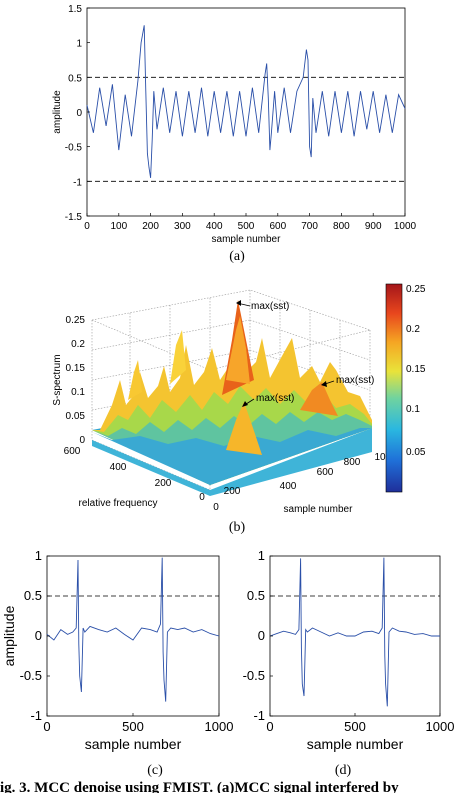  Describe the element at coordinates (305, 353) in the screenshot. I see `annotations-b: max(sst) max(sst) max(sst)` at that location.